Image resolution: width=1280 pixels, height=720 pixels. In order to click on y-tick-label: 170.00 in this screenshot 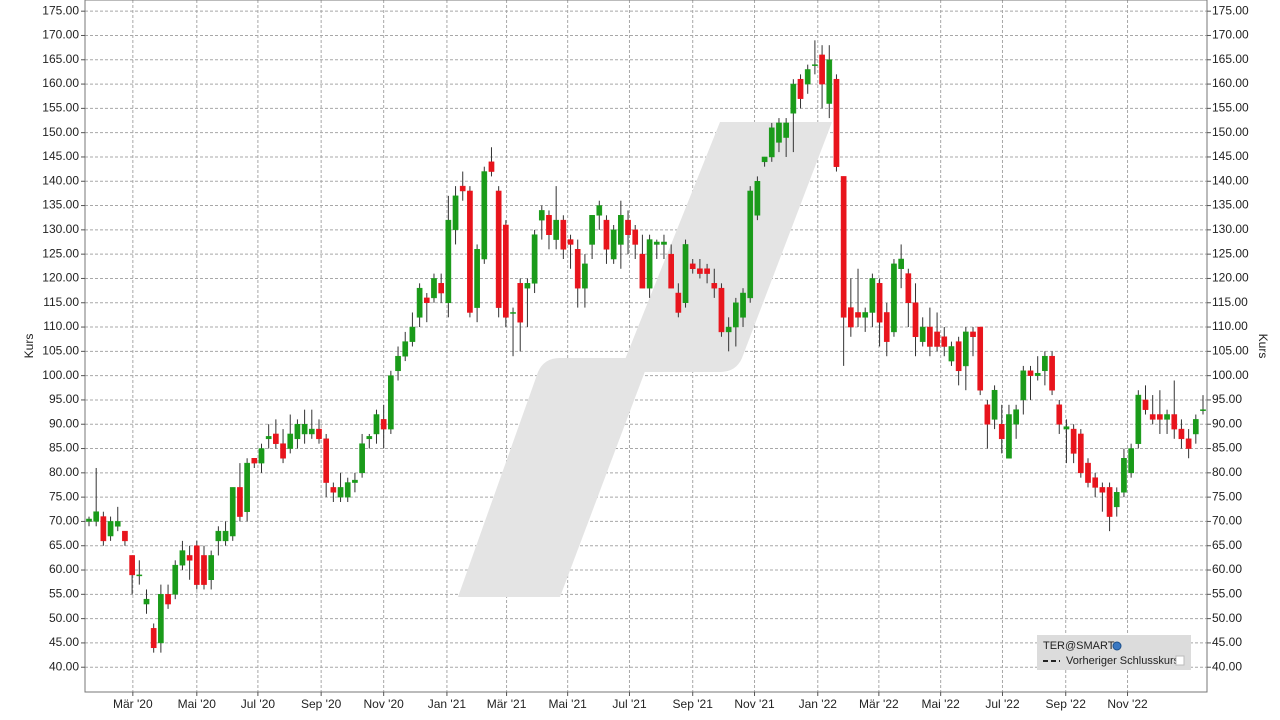, I will do `click(60, 35)`.